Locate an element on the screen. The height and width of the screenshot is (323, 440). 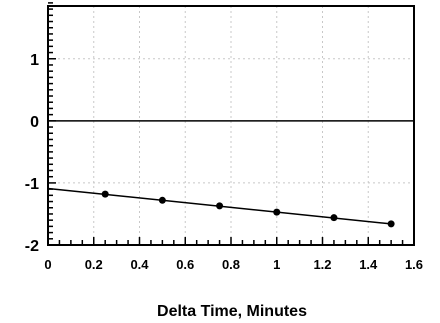
x-tick-label-5: 1 is located at coordinates (276, 264).